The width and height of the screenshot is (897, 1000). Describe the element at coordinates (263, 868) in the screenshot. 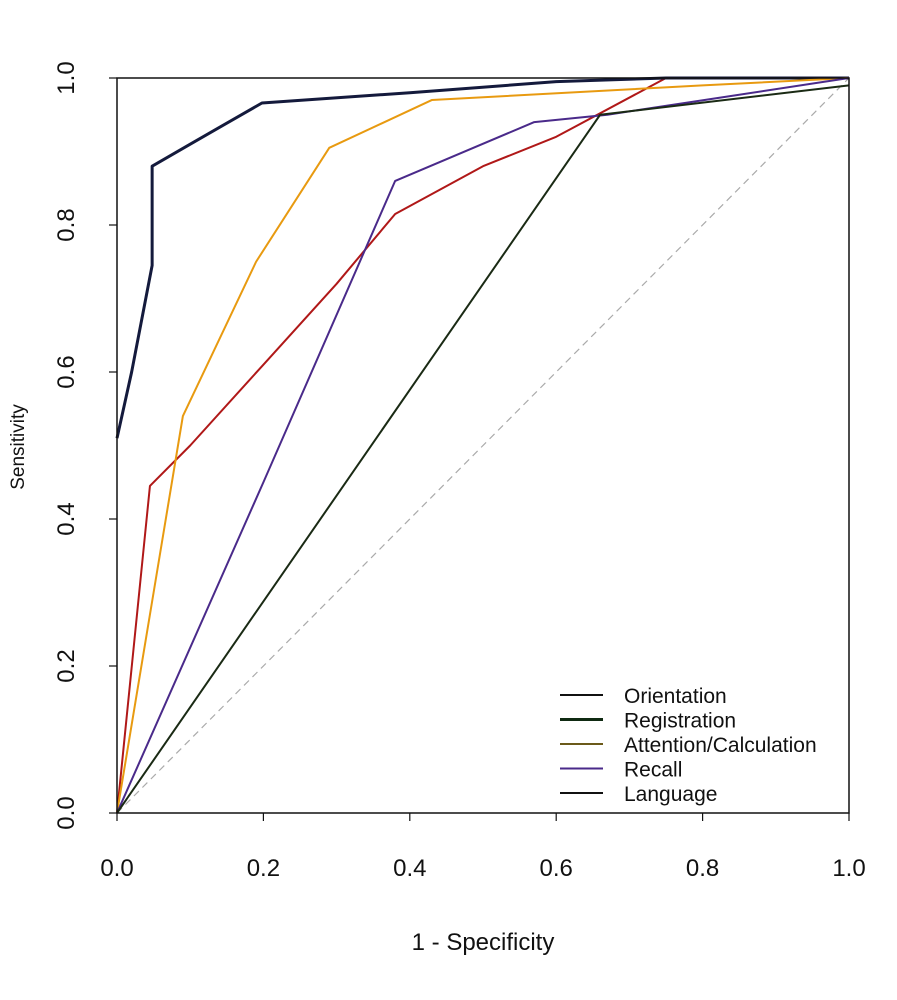

I see `x-tick-label: 0.2` at that location.